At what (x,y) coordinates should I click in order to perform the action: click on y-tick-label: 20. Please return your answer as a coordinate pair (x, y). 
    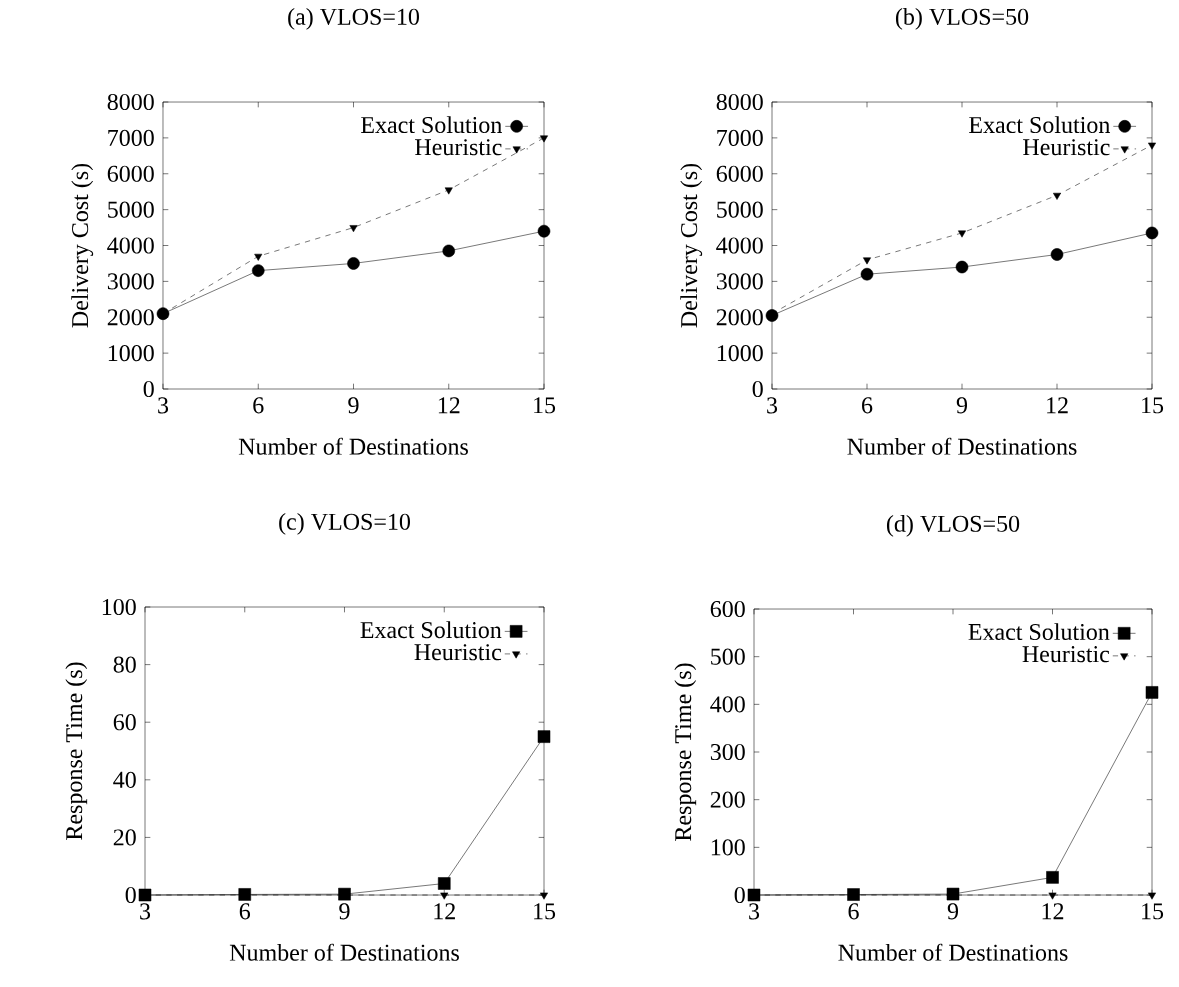
    Looking at the image, I should click on (124, 837).